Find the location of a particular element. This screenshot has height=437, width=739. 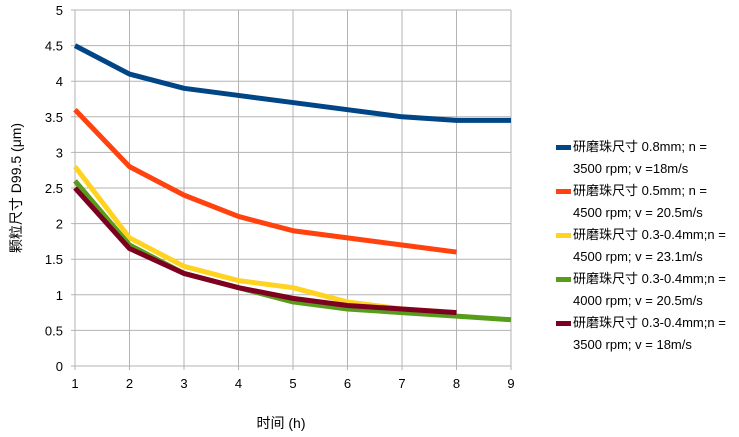

legend-label: 研磨珠尺寸 0.8mm; n = is located at coordinates (640, 146).